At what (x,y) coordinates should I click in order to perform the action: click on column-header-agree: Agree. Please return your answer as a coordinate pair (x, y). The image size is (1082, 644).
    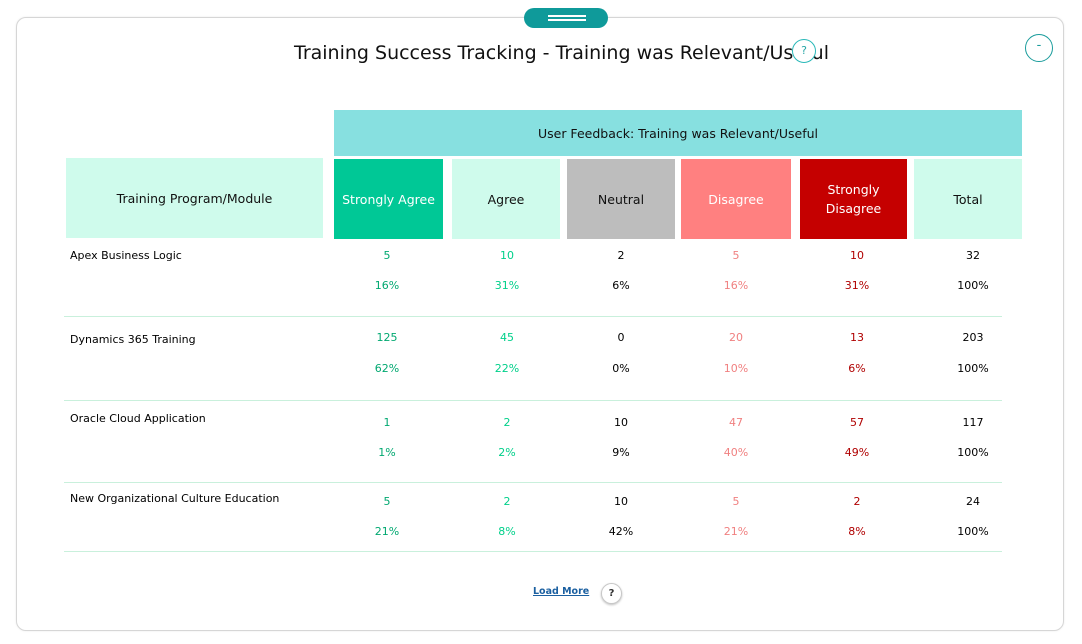
    Looking at the image, I should click on (506, 199).